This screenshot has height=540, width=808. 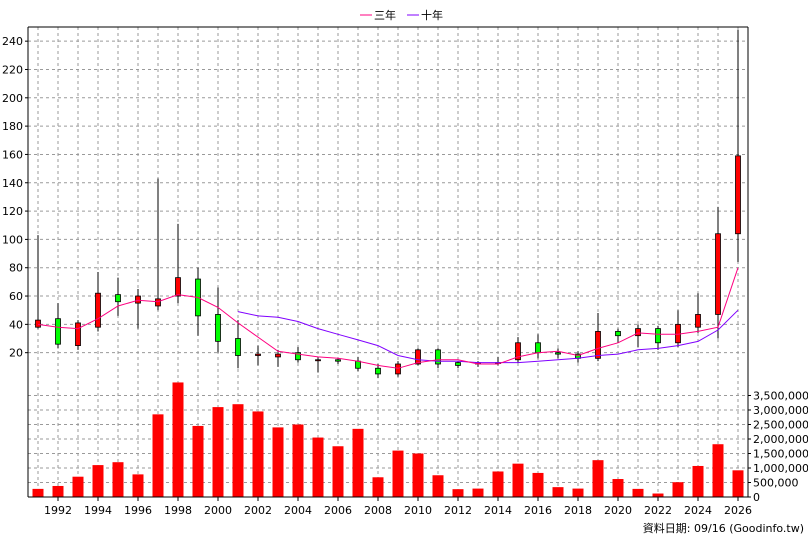 What do you see at coordinates (756, 497) in the screenshot?
I see `volume-tick-label: 0` at bounding box center [756, 497].